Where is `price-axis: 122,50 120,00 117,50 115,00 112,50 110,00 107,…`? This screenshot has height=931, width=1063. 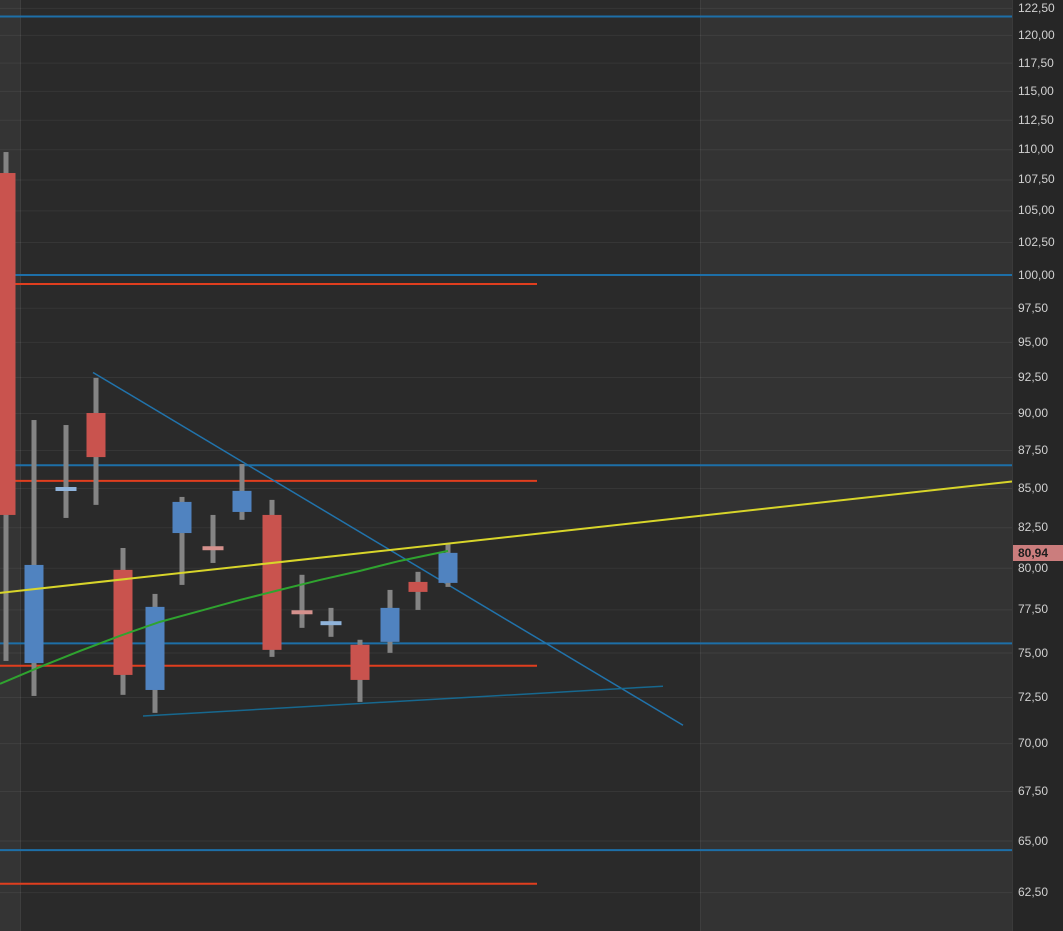
price-axis: 122,50 120,00 117,50 115,00 112,50 110,00 107,… is located at coordinates (1037, 465).